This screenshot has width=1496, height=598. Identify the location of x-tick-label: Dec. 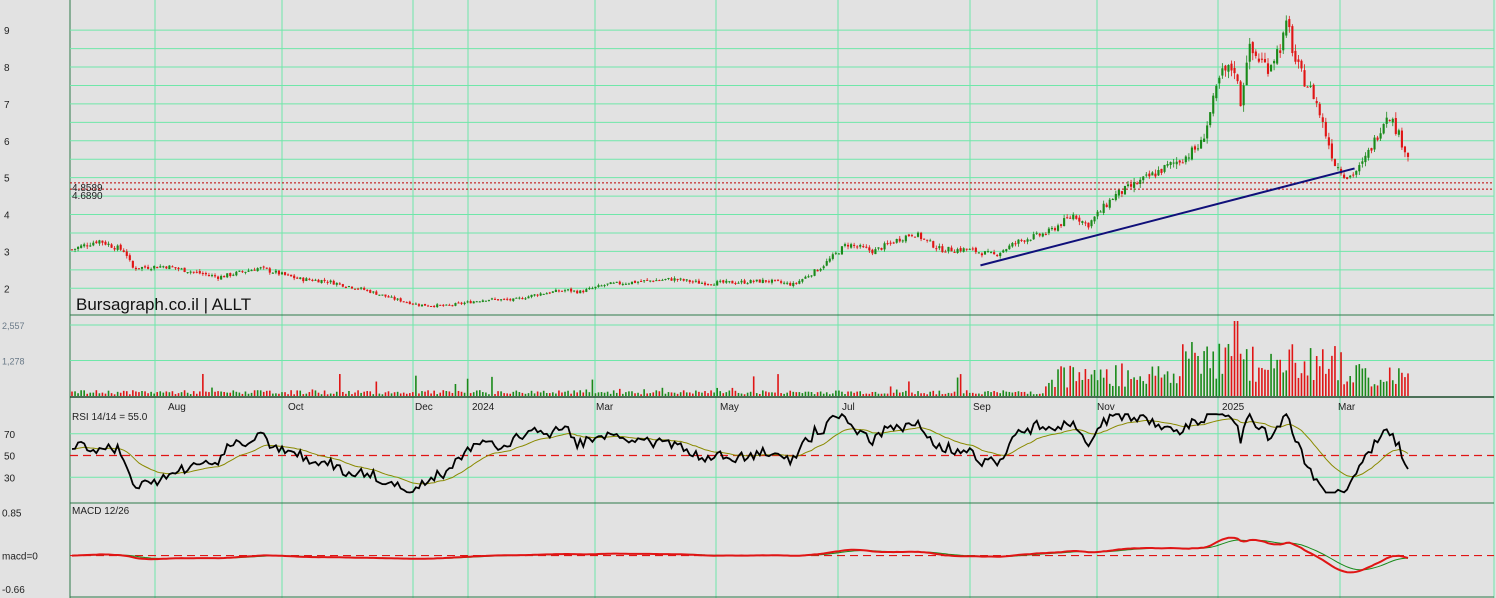
(424, 407).